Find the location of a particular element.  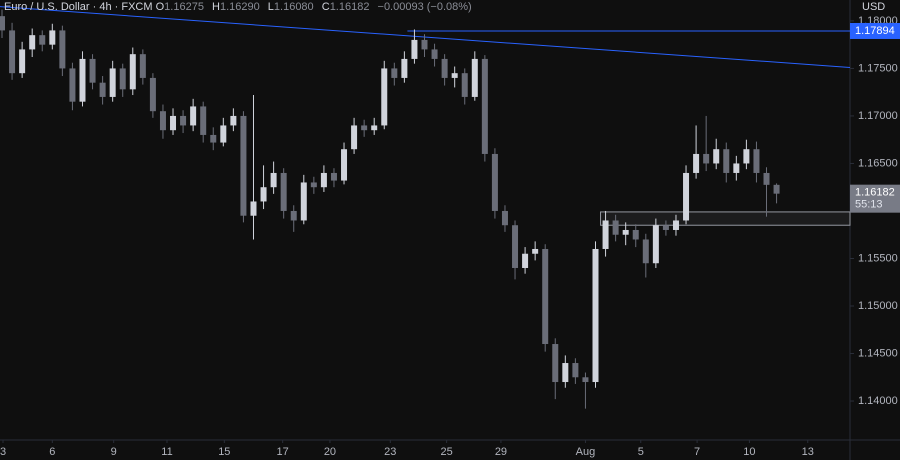

trendline is located at coordinates (425, 37).